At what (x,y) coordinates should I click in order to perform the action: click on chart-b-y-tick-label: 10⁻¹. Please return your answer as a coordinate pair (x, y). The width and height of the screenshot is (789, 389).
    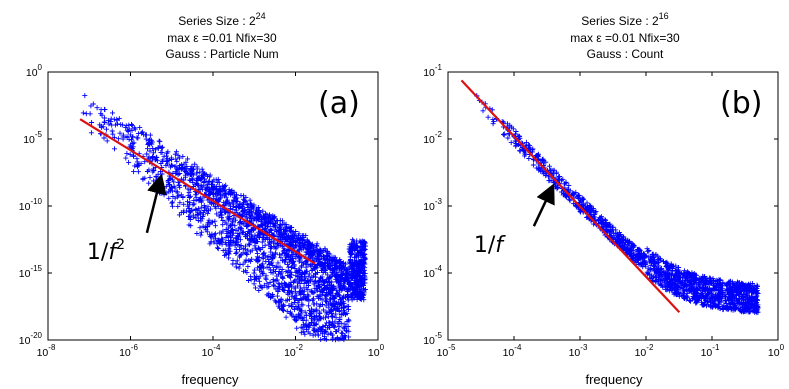
    Looking at the image, I should click on (432, 71).